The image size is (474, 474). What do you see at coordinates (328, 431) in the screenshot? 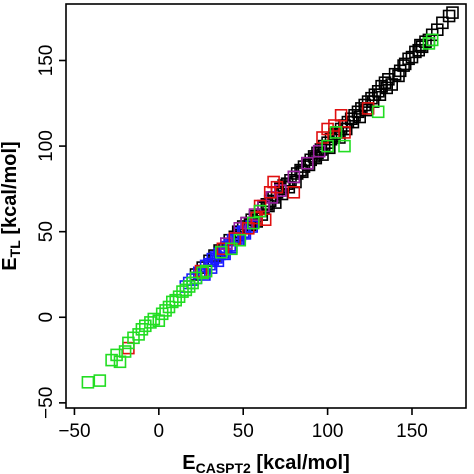
I see `x-tick-label: 100` at bounding box center [328, 431].